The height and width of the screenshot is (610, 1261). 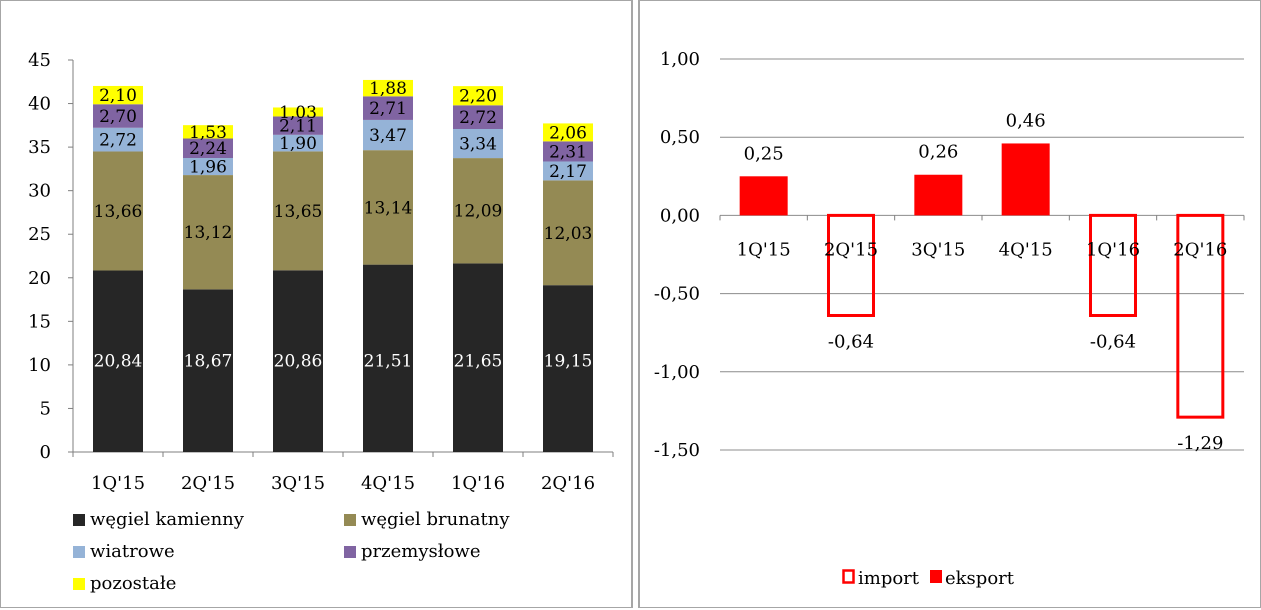 I want to click on data-label: 13,65, so click(x=298, y=212).